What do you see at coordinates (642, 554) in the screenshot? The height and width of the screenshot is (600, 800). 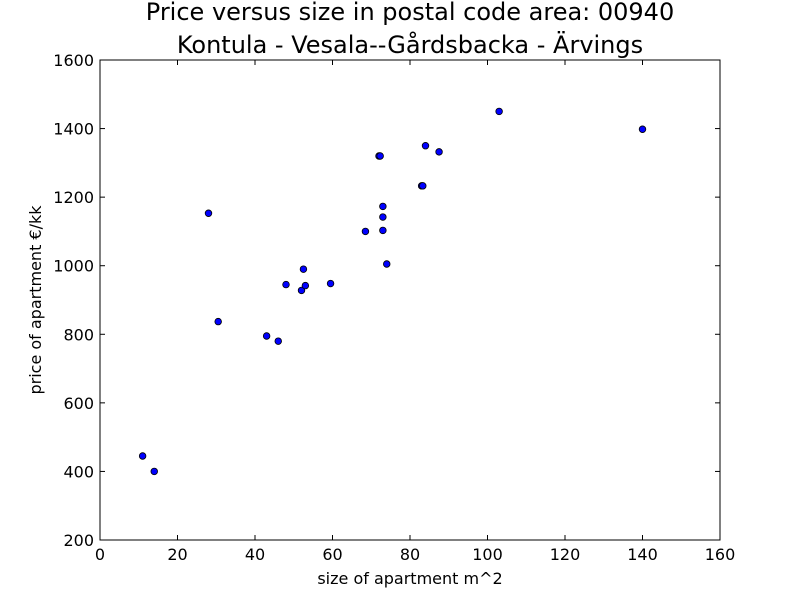 I see `x-tick-label: 140` at bounding box center [642, 554].